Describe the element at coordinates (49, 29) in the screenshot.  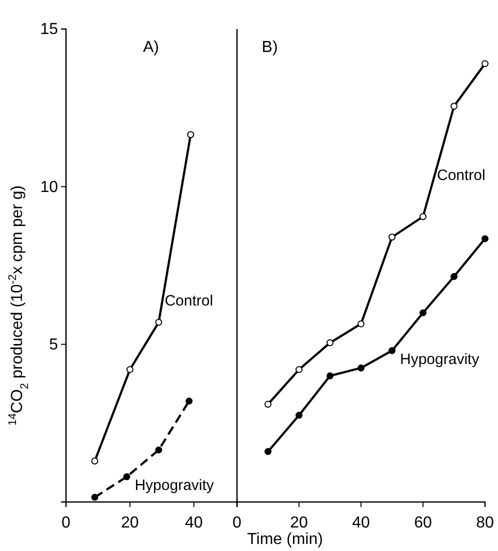
I see `y-tick-label: 15` at that location.